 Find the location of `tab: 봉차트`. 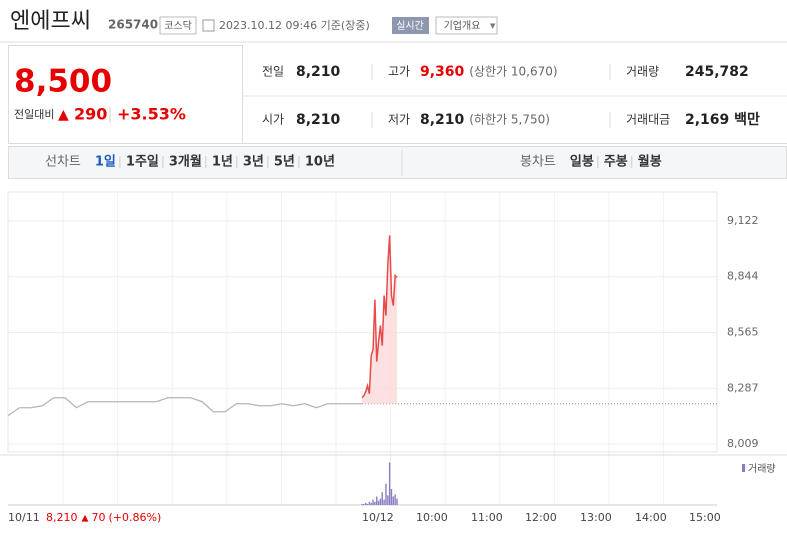

tab: 봉차트 is located at coordinates (538, 162).